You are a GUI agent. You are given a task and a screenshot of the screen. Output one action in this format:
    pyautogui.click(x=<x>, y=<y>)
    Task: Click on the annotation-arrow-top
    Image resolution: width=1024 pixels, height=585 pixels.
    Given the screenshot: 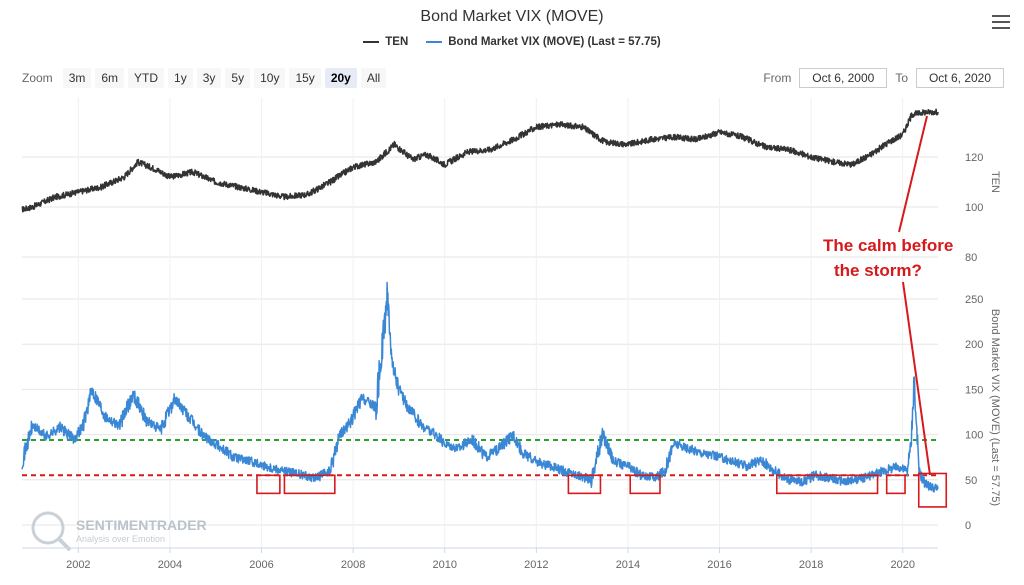 What is the action you would take?
    pyautogui.click(x=913, y=174)
    